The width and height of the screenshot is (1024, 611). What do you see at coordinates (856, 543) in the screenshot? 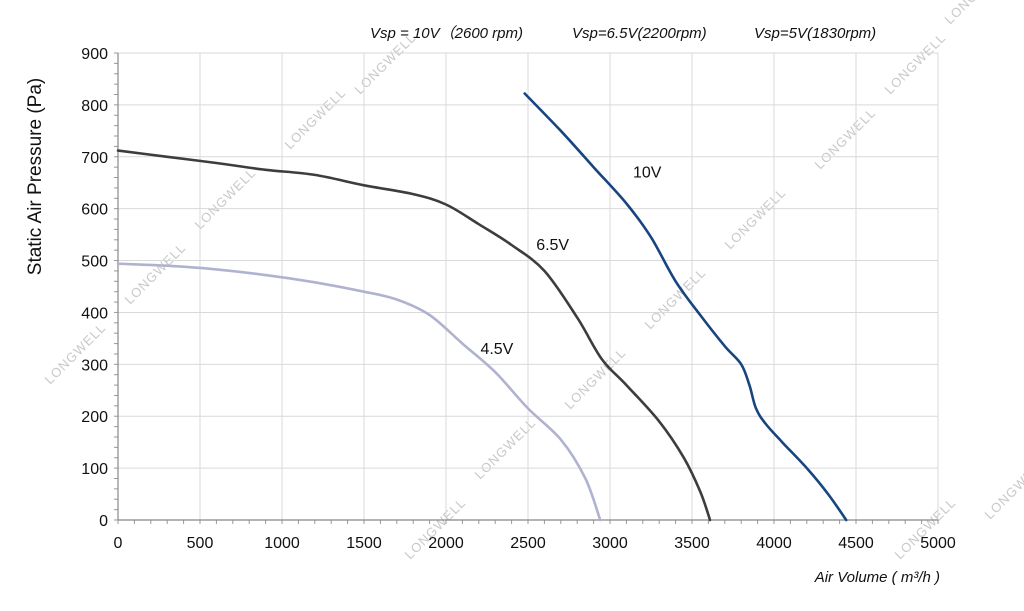
I see `x-tick-label: 4500` at bounding box center [856, 543].